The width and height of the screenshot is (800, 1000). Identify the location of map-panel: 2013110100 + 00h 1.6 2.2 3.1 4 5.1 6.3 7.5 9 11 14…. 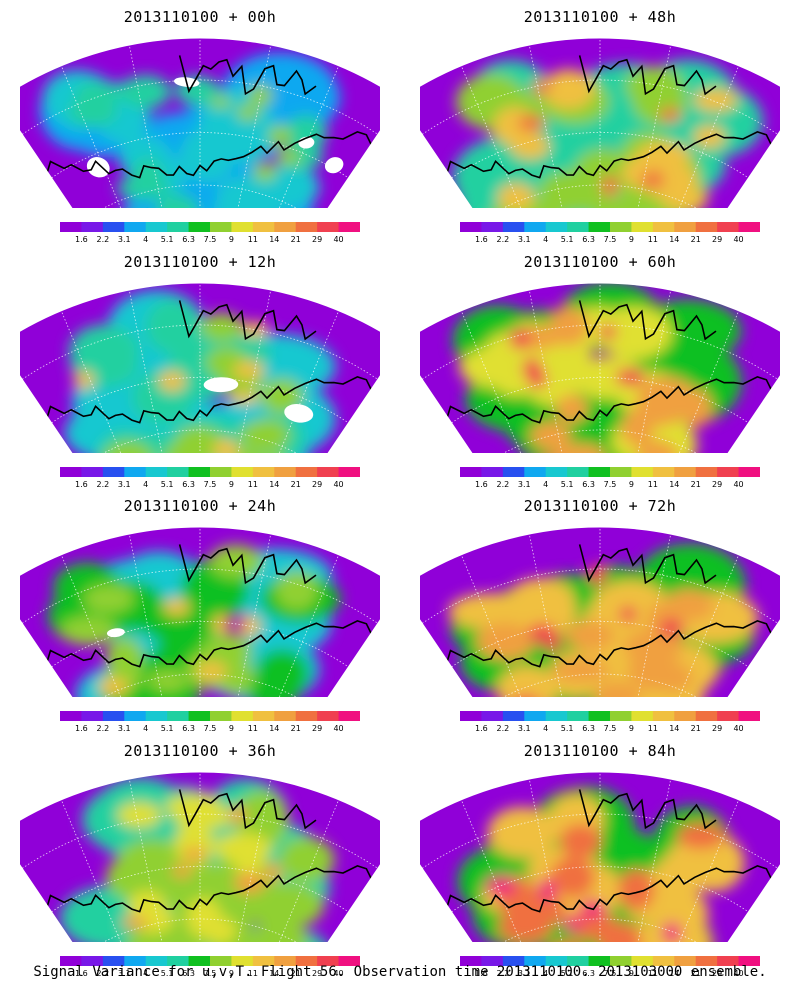
(200, 122).